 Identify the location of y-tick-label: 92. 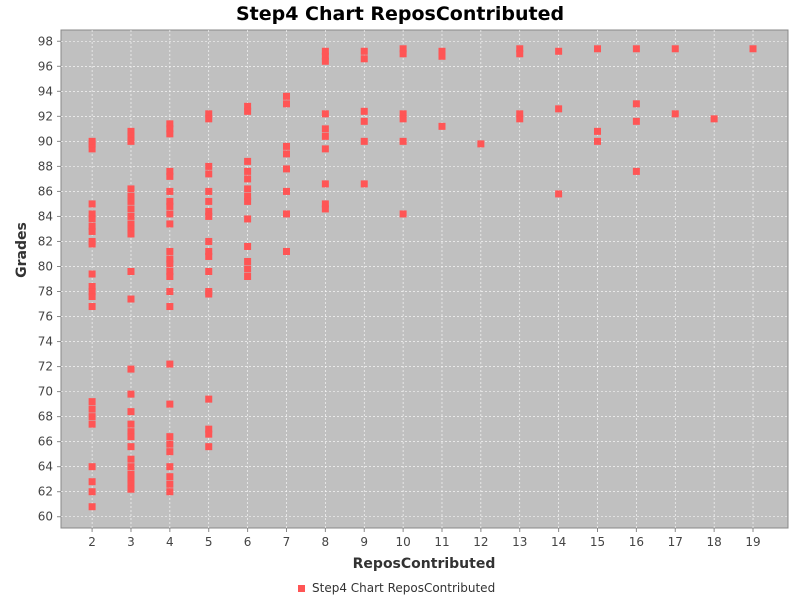
(45, 116).